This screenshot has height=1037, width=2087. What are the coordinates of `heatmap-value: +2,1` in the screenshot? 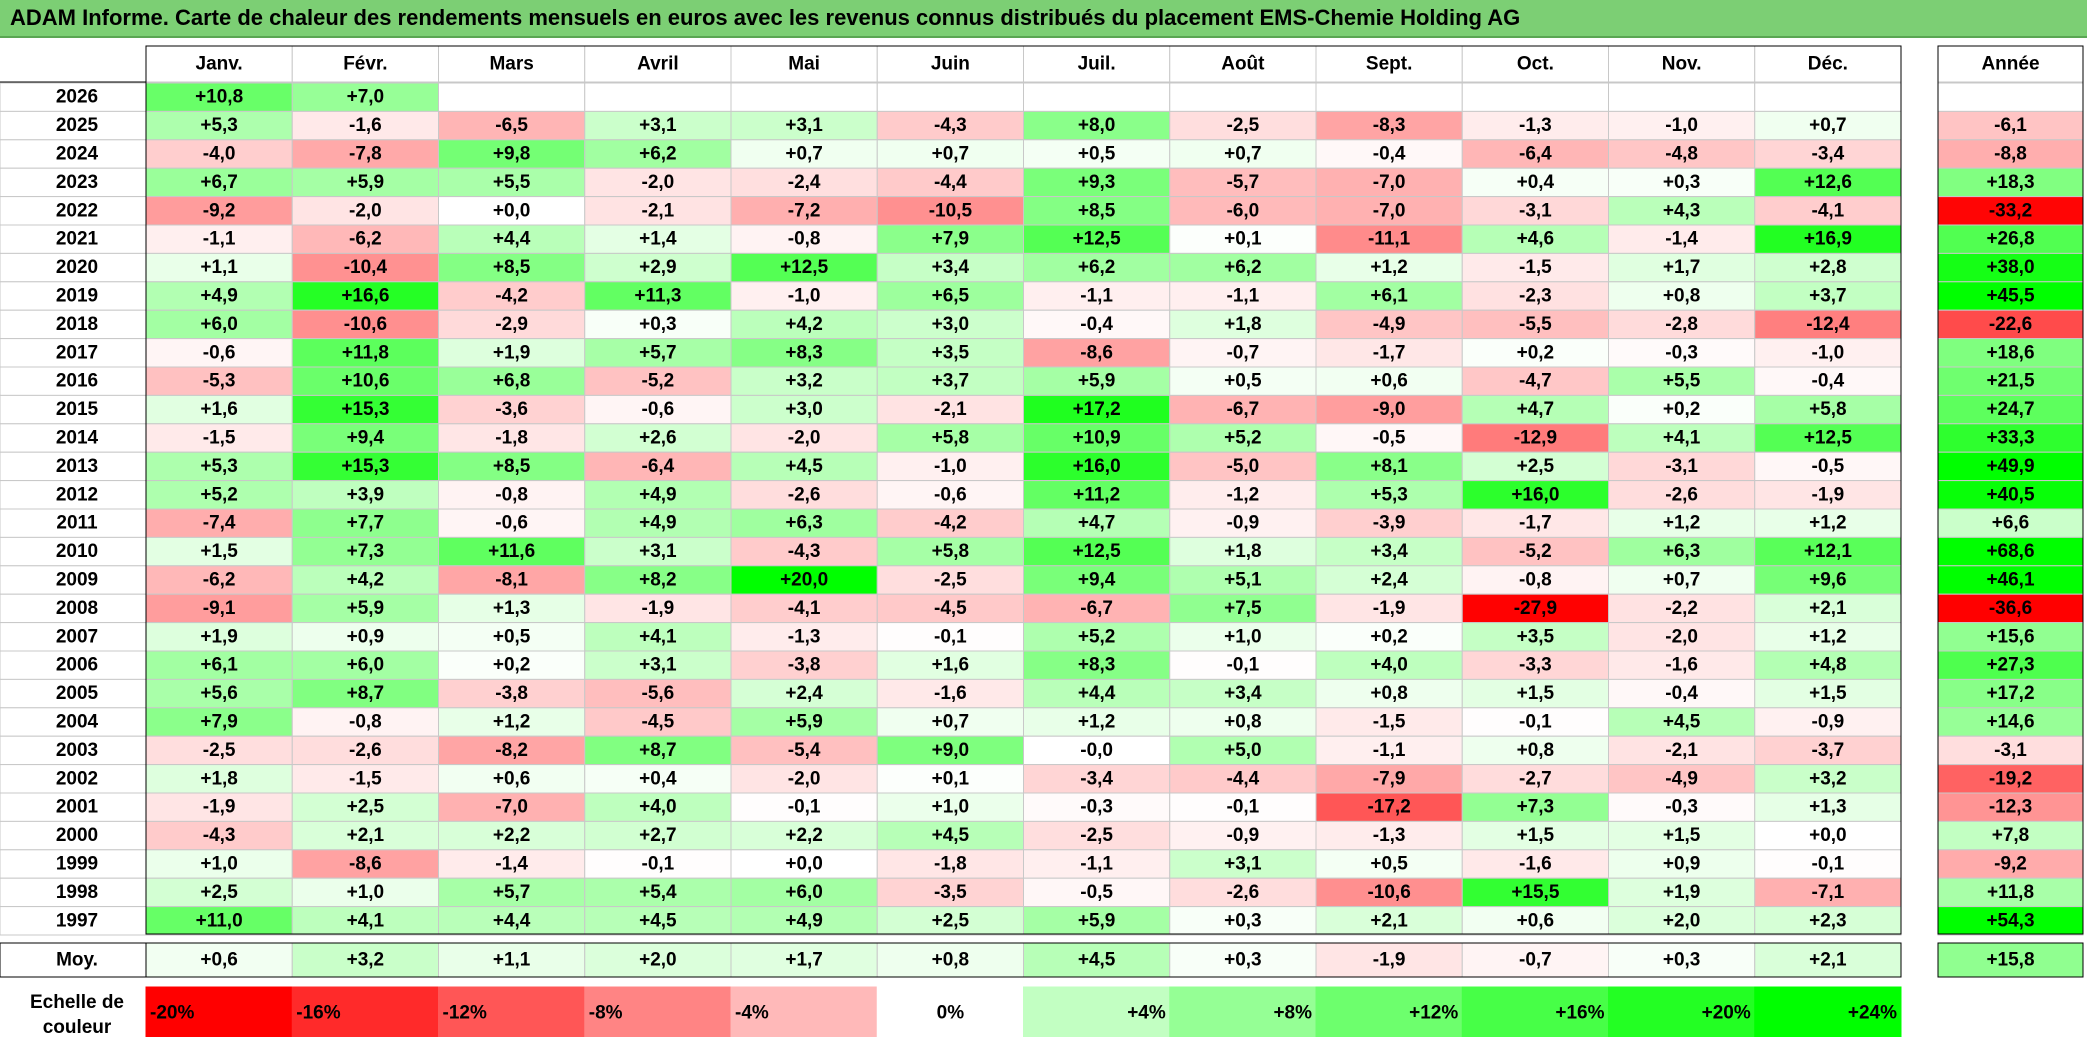 It's located at (366, 835).